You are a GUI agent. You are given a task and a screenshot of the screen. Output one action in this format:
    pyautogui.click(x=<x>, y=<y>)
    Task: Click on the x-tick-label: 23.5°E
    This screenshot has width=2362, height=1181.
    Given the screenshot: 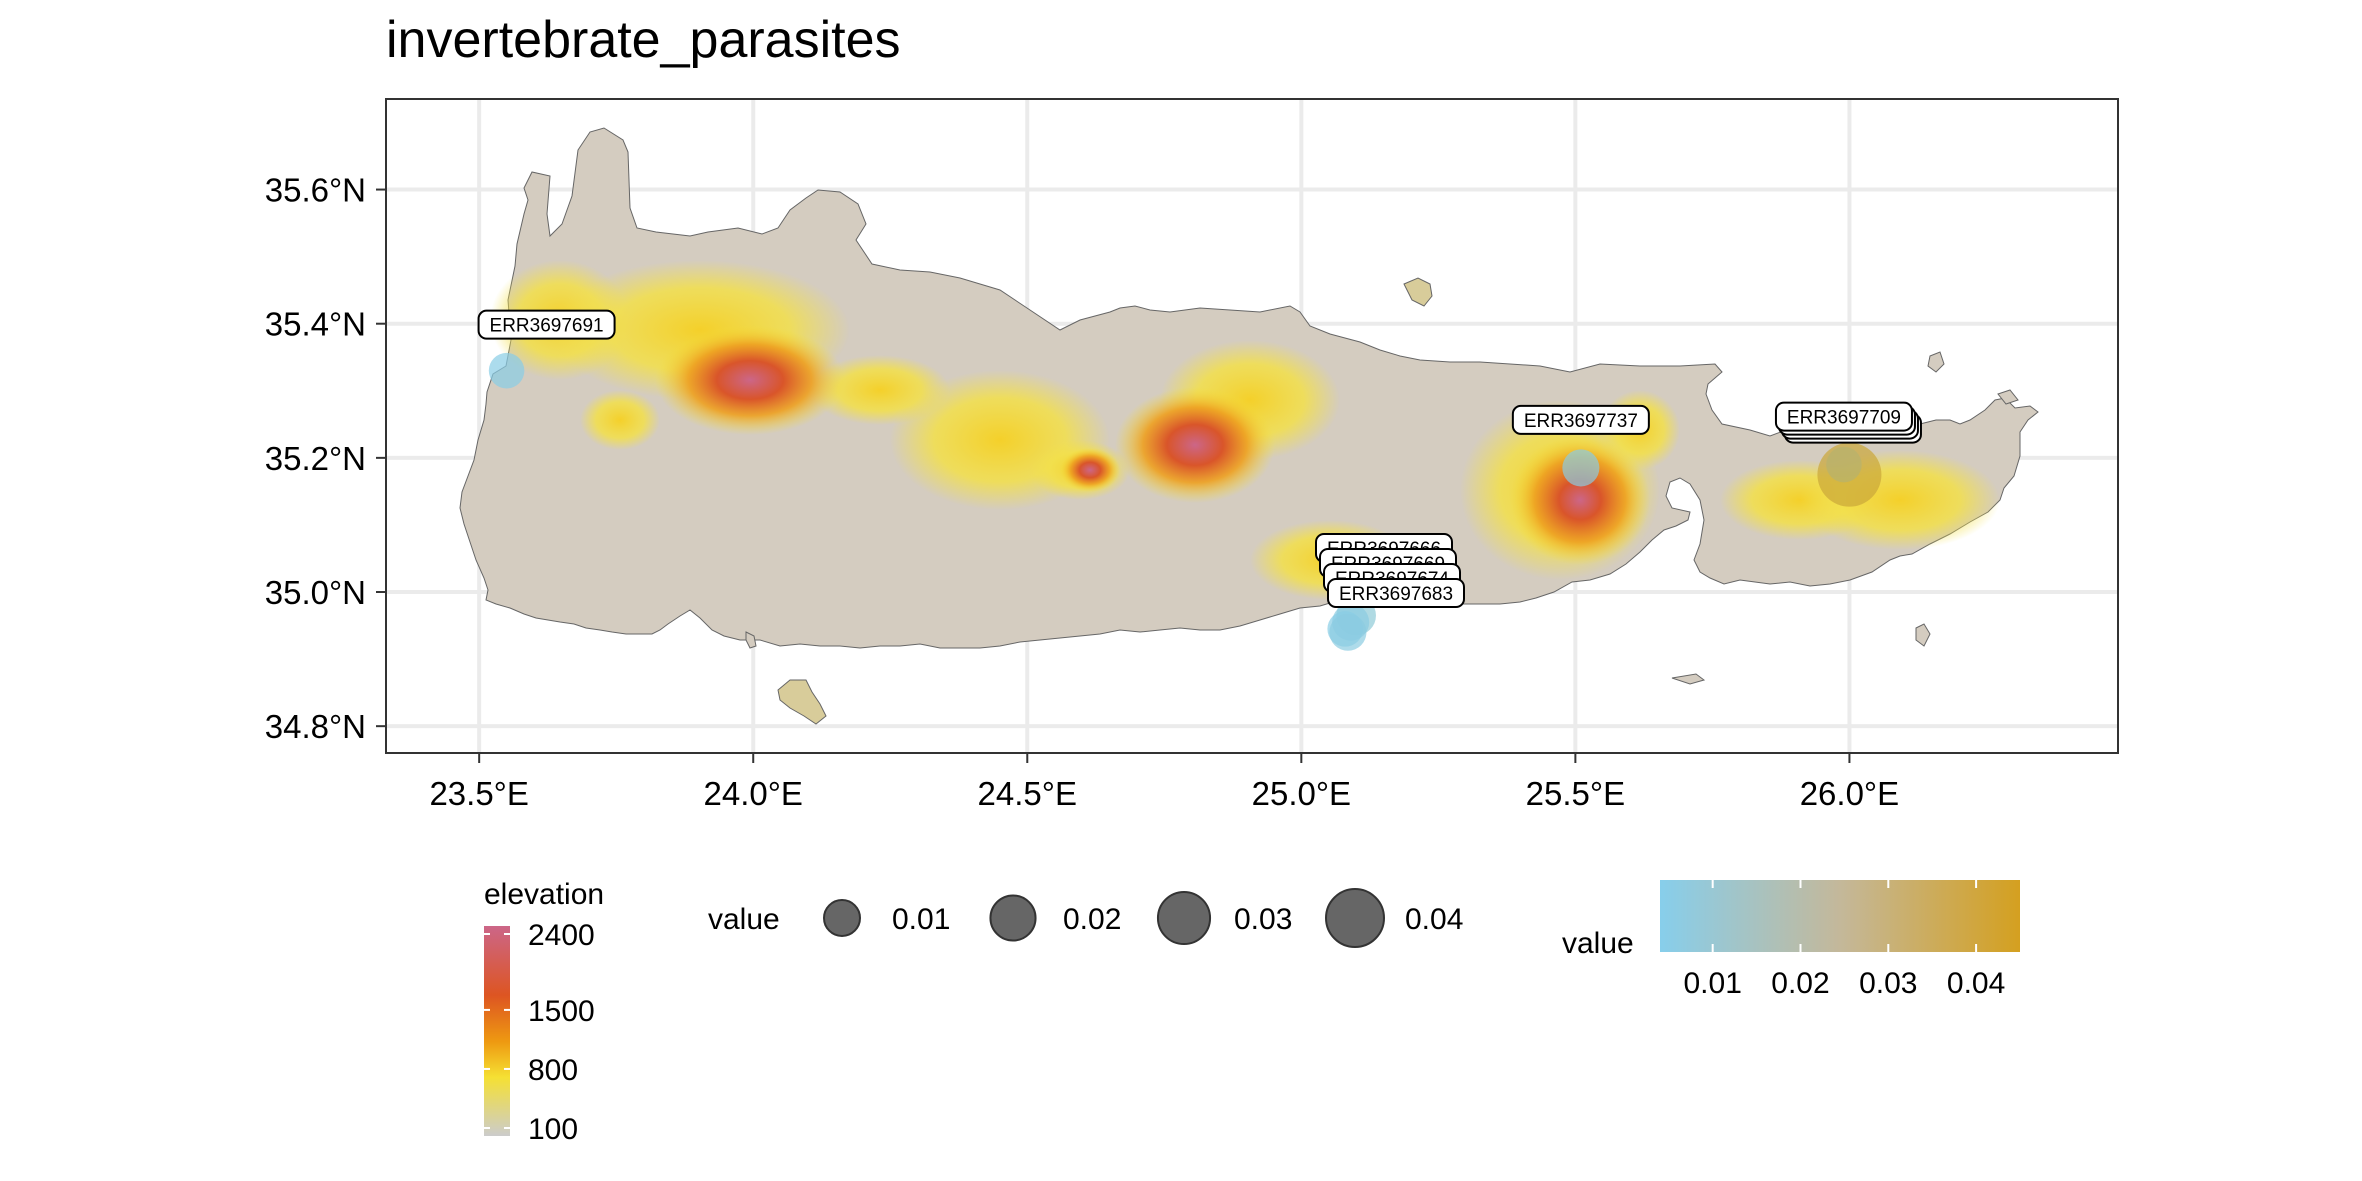 What is the action you would take?
    pyautogui.click(x=478, y=793)
    